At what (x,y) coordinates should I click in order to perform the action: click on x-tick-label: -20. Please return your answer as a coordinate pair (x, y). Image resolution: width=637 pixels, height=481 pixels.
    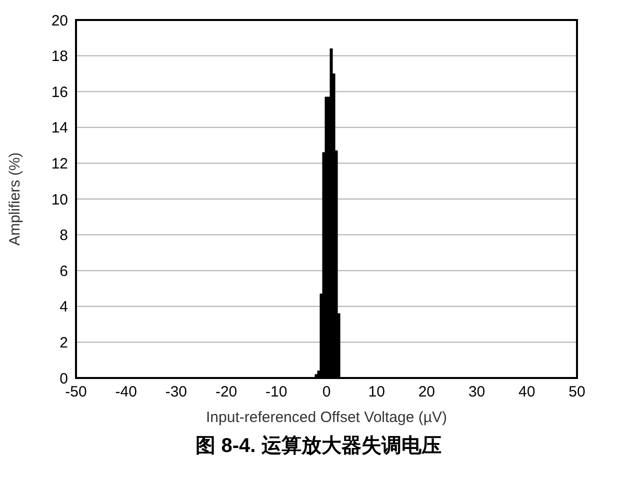
    Looking at the image, I should click on (226, 392).